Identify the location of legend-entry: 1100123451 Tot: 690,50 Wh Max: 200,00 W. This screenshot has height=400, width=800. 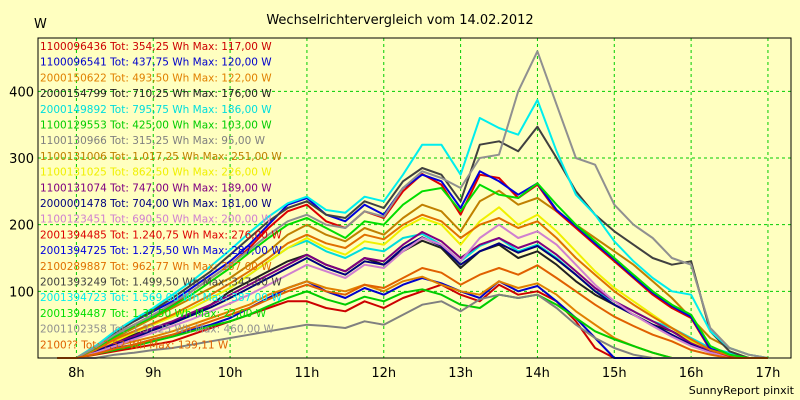
(156, 220).